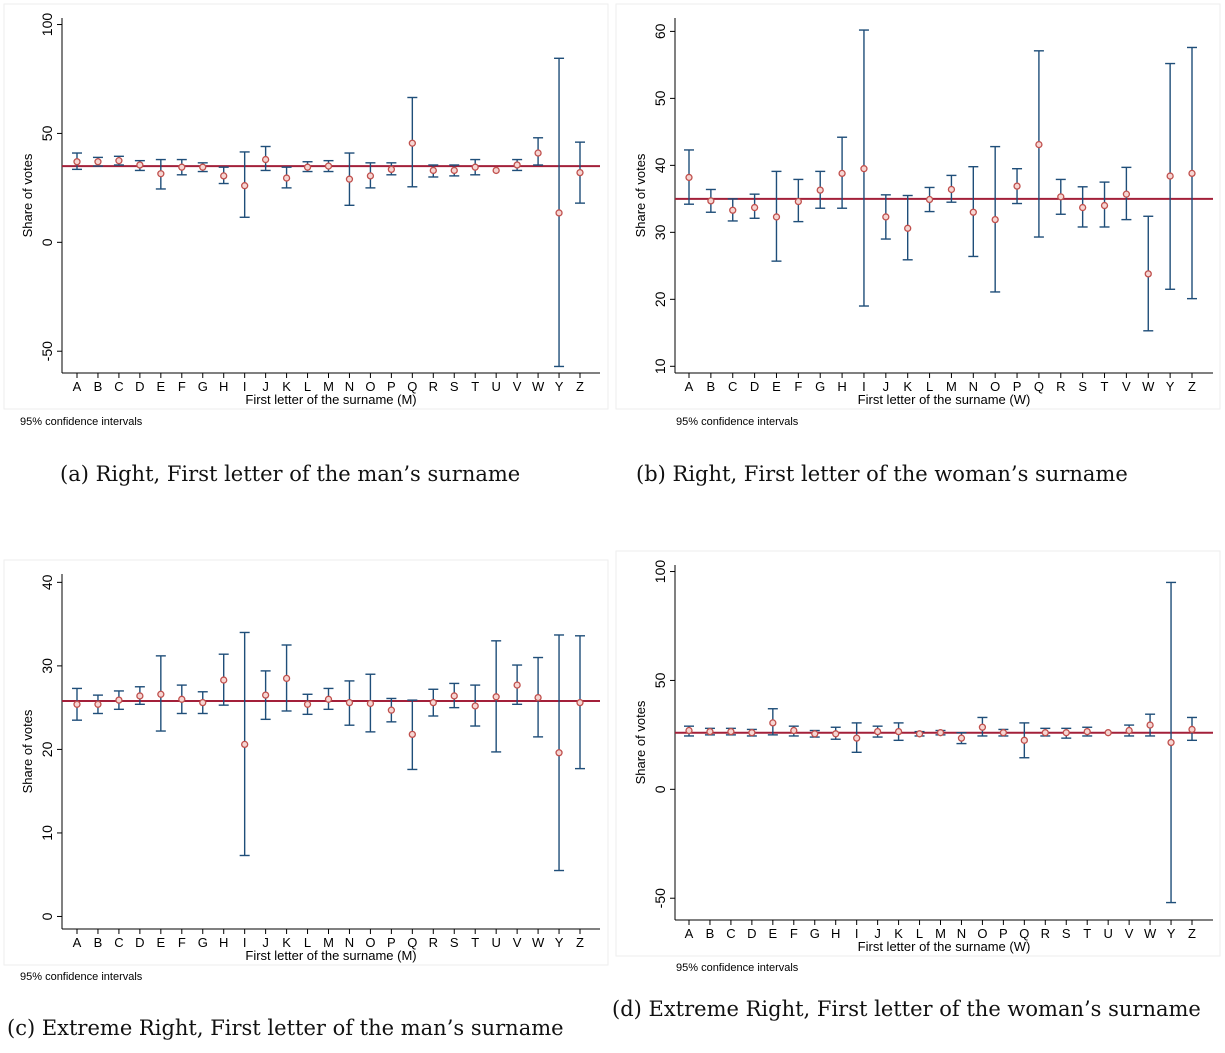 The height and width of the screenshot is (1053, 1225). What do you see at coordinates (349, 386) in the screenshot?
I see `x-tick-label: N` at bounding box center [349, 386].